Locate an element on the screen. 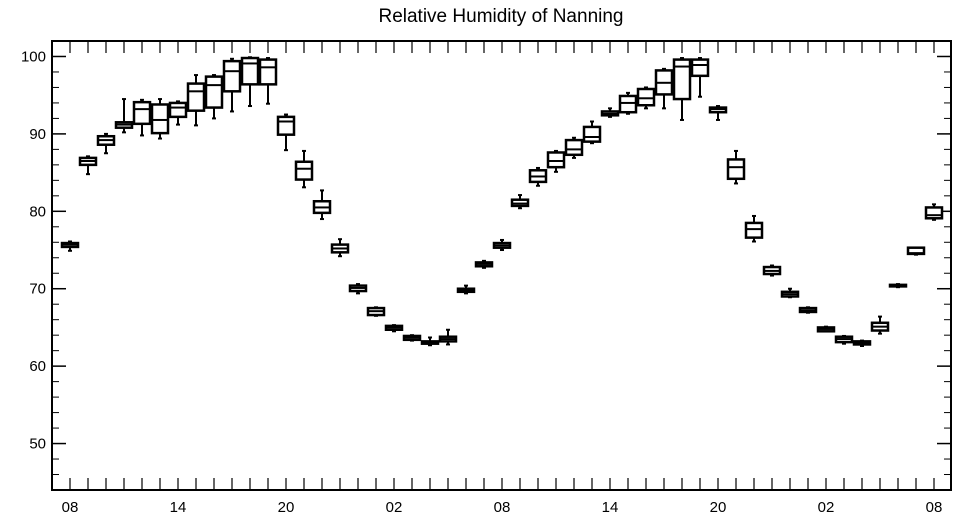 This screenshot has height=520, width=957. y-tick-label: 50 is located at coordinates (37, 444).